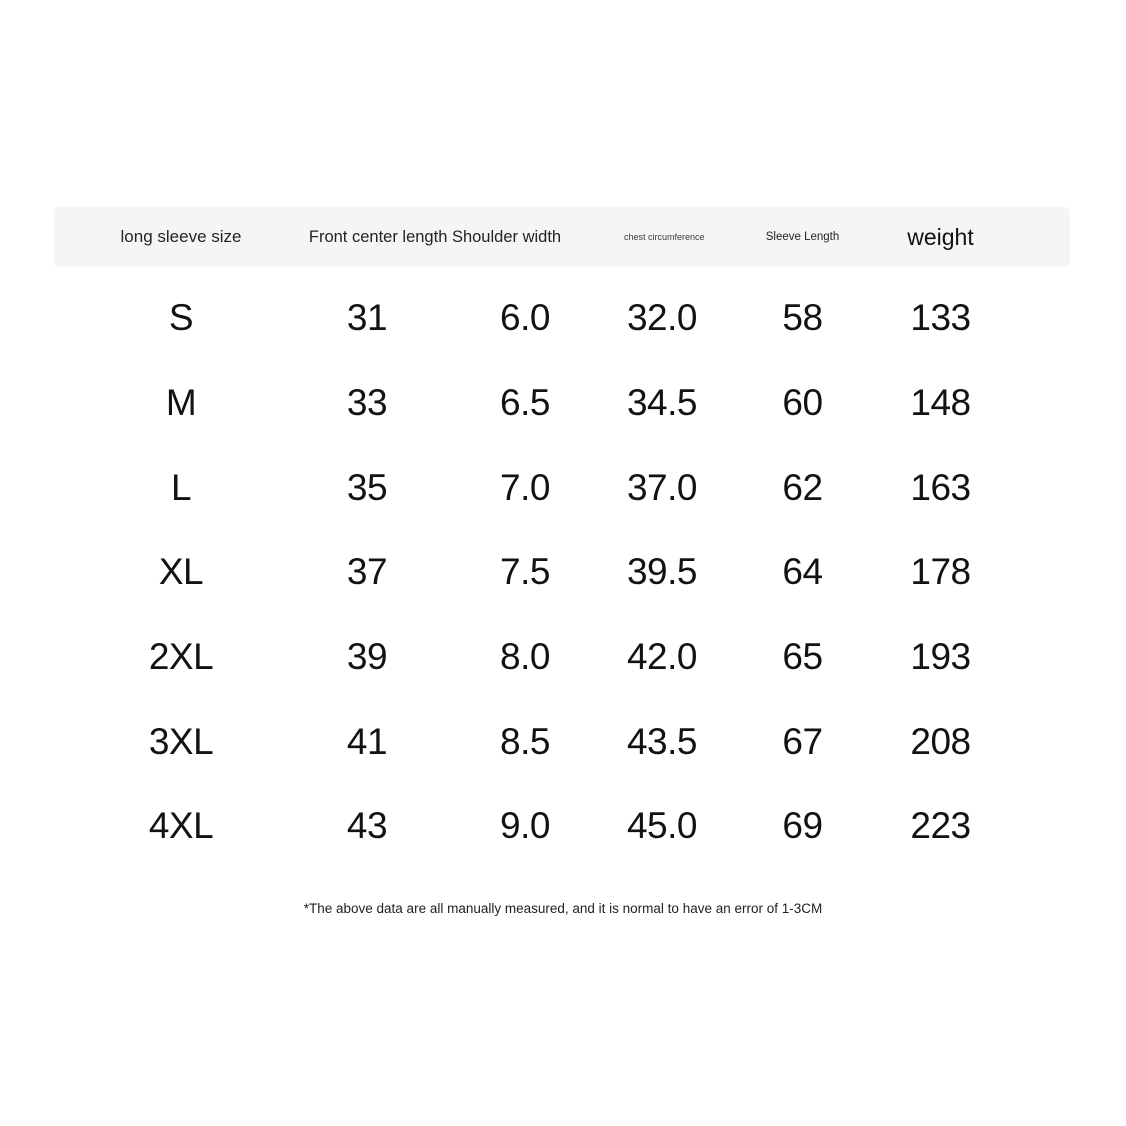 This screenshot has width=1126, height=1126. What do you see at coordinates (662, 572) in the screenshot?
I see `chest-circumference-cell: 39.5` at bounding box center [662, 572].